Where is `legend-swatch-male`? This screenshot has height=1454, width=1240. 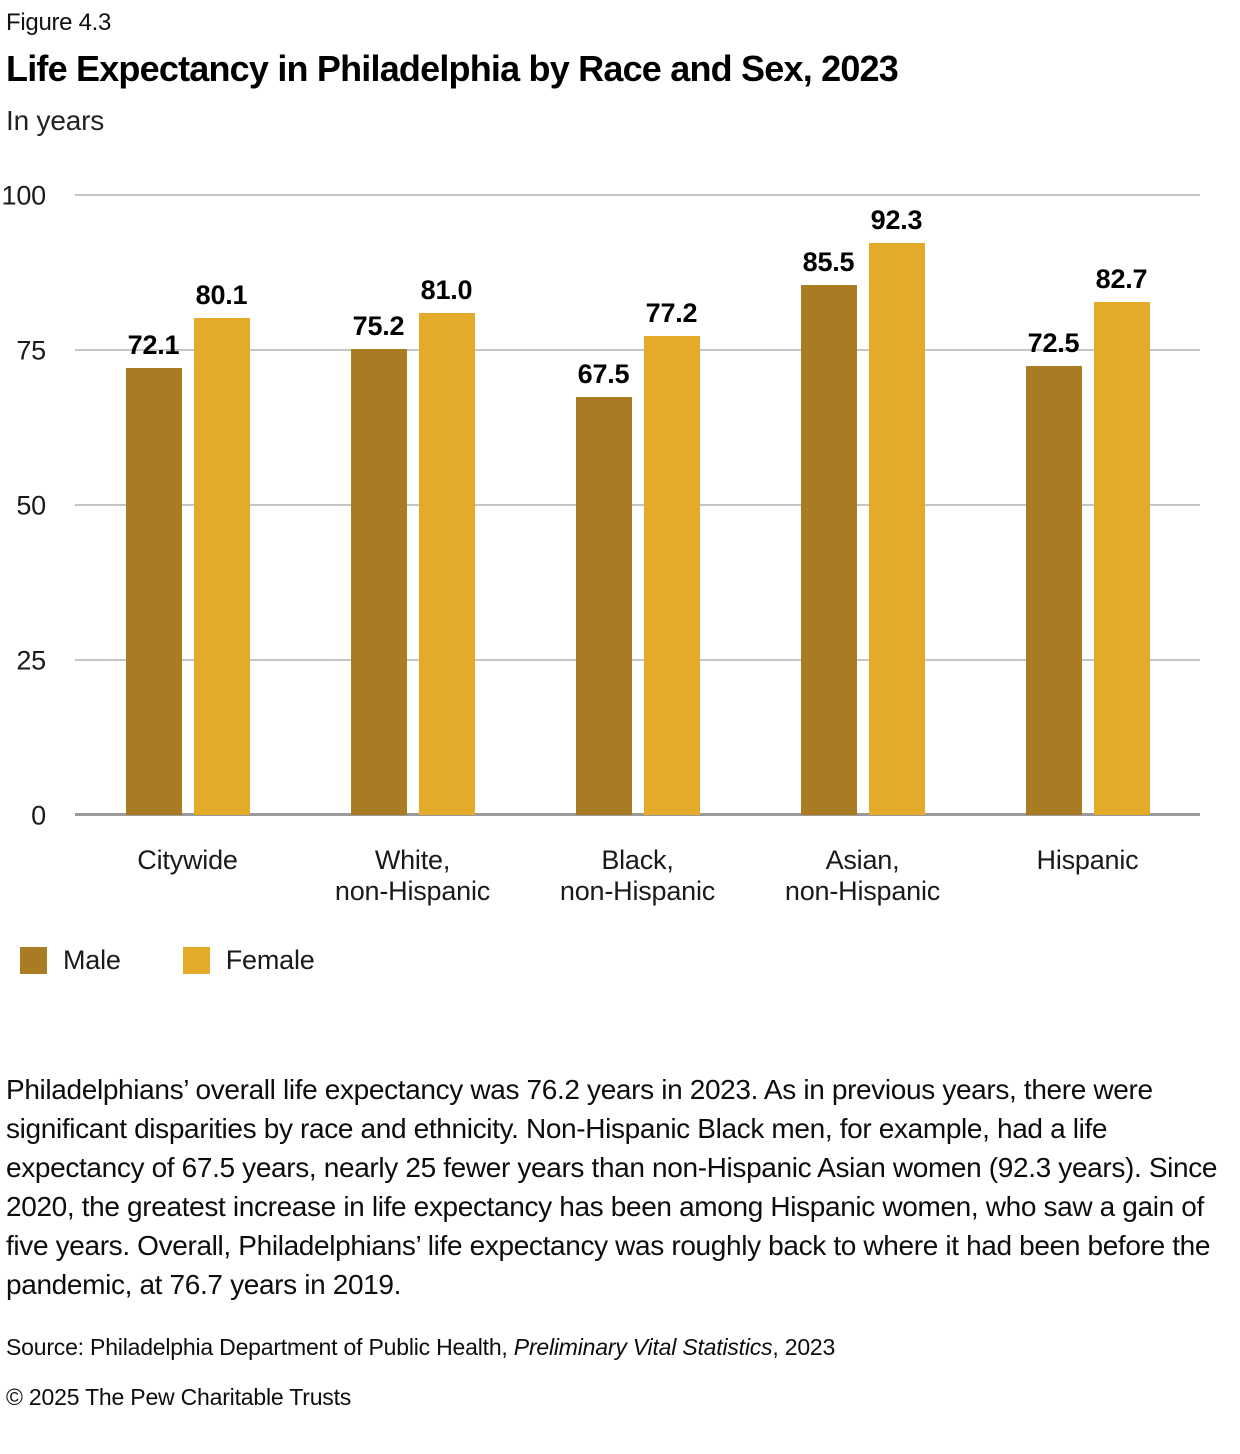 legend-swatch-male is located at coordinates (33, 960).